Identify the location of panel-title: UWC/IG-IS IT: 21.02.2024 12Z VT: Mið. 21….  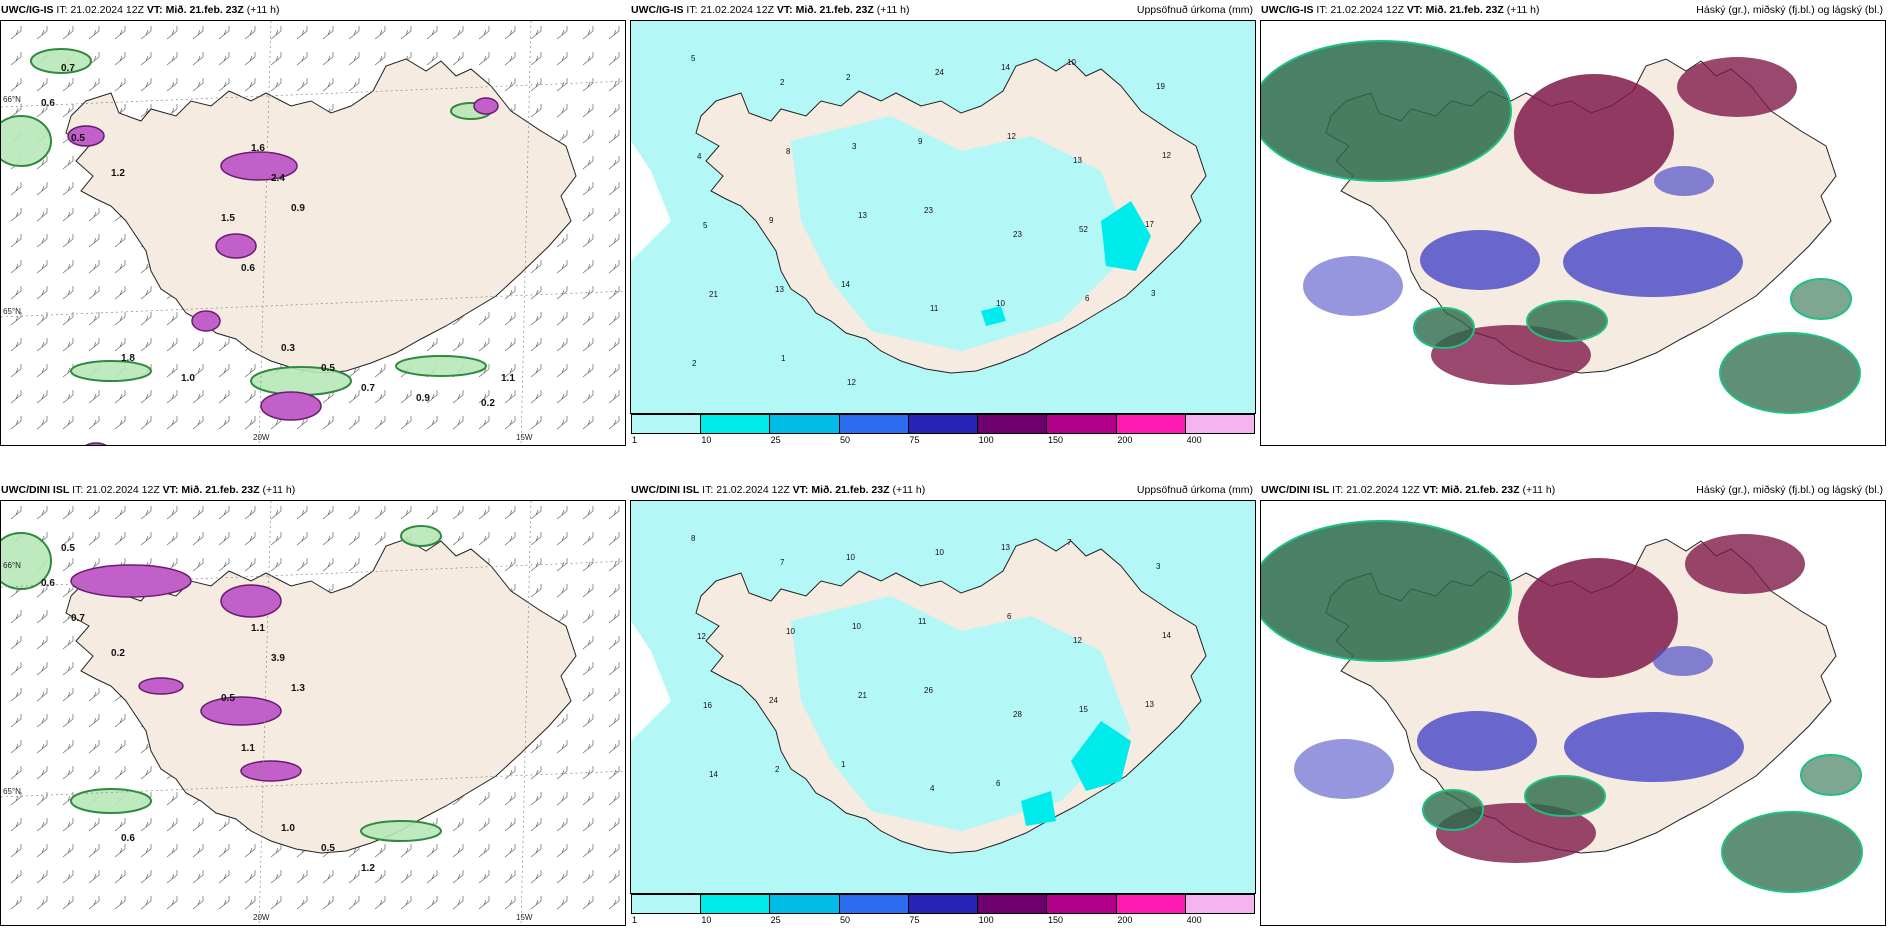
(770, 10).